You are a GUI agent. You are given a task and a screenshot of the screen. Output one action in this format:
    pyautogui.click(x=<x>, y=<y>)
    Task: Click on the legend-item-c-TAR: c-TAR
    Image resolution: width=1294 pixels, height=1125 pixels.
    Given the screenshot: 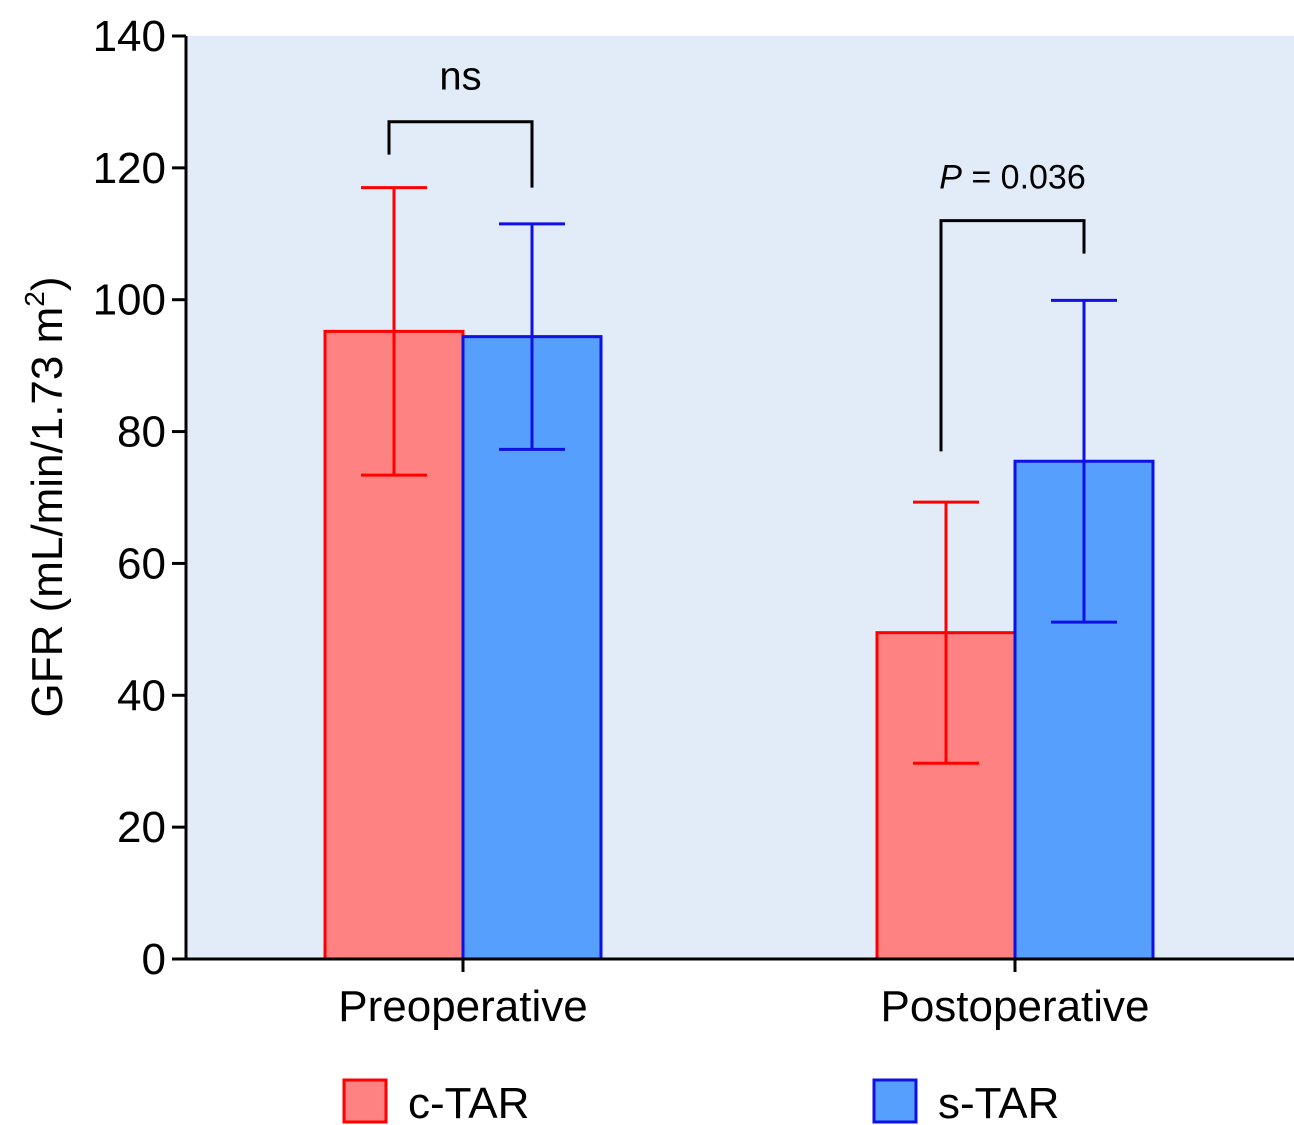 What is the action you would take?
    pyautogui.click(x=435, y=1101)
    